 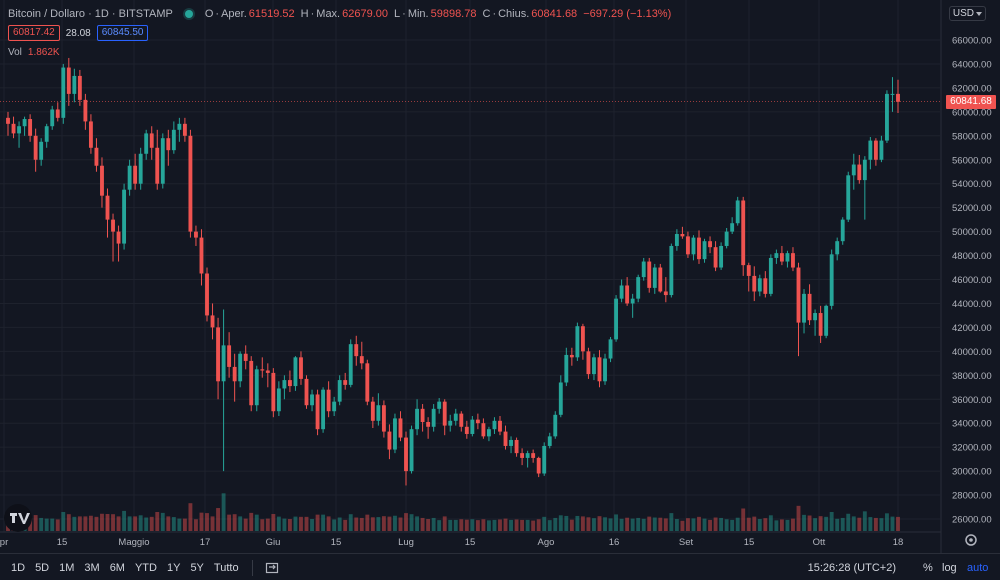 What do you see at coordinates (272, 568) in the screenshot?
I see `compare-icon` at bounding box center [272, 568].